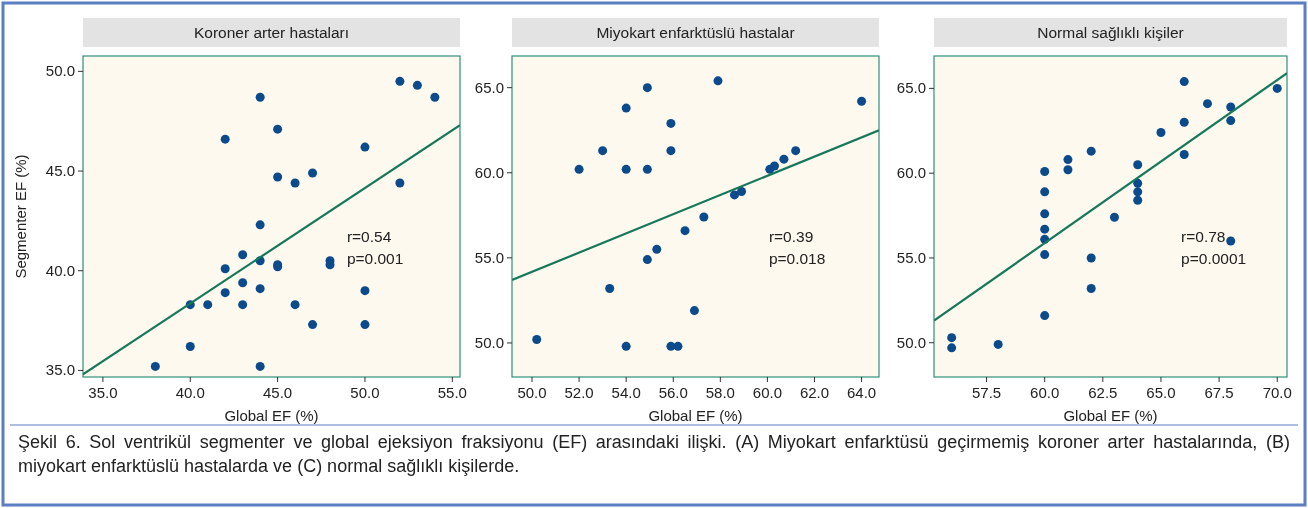 Image resolution: width=1308 pixels, height=508 pixels. What do you see at coordinates (190, 392) in the screenshot?
I see `x-tick-label: 40.0` at bounding box center [190, 392].